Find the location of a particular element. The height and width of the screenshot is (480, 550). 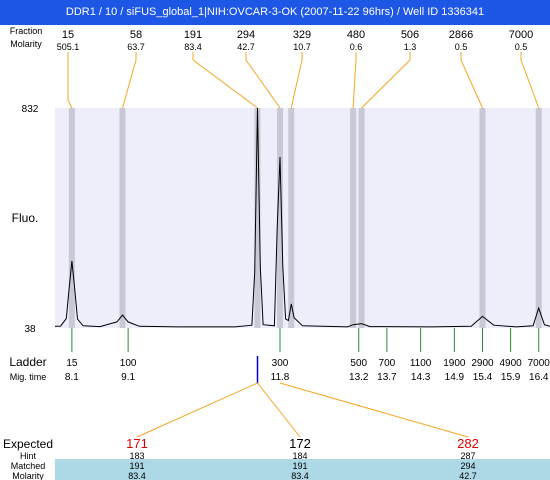

ladder-size-label: 4900 is located at coordinates (511, 363).